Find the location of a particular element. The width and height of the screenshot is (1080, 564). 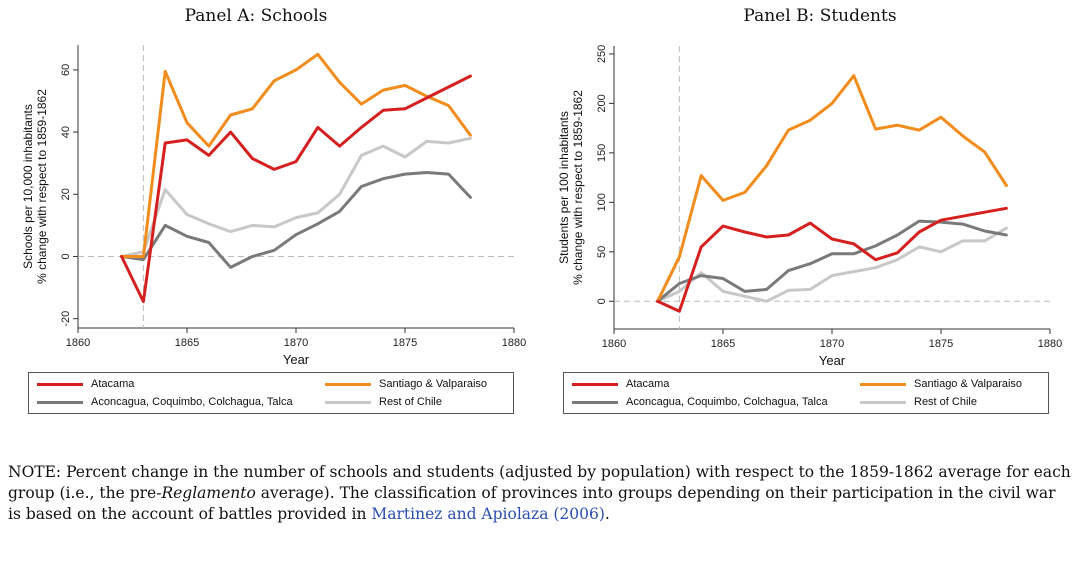

panel-b-series-aconcagua-coquimbo-colchagua-talca is located at coordinates (832, 261).